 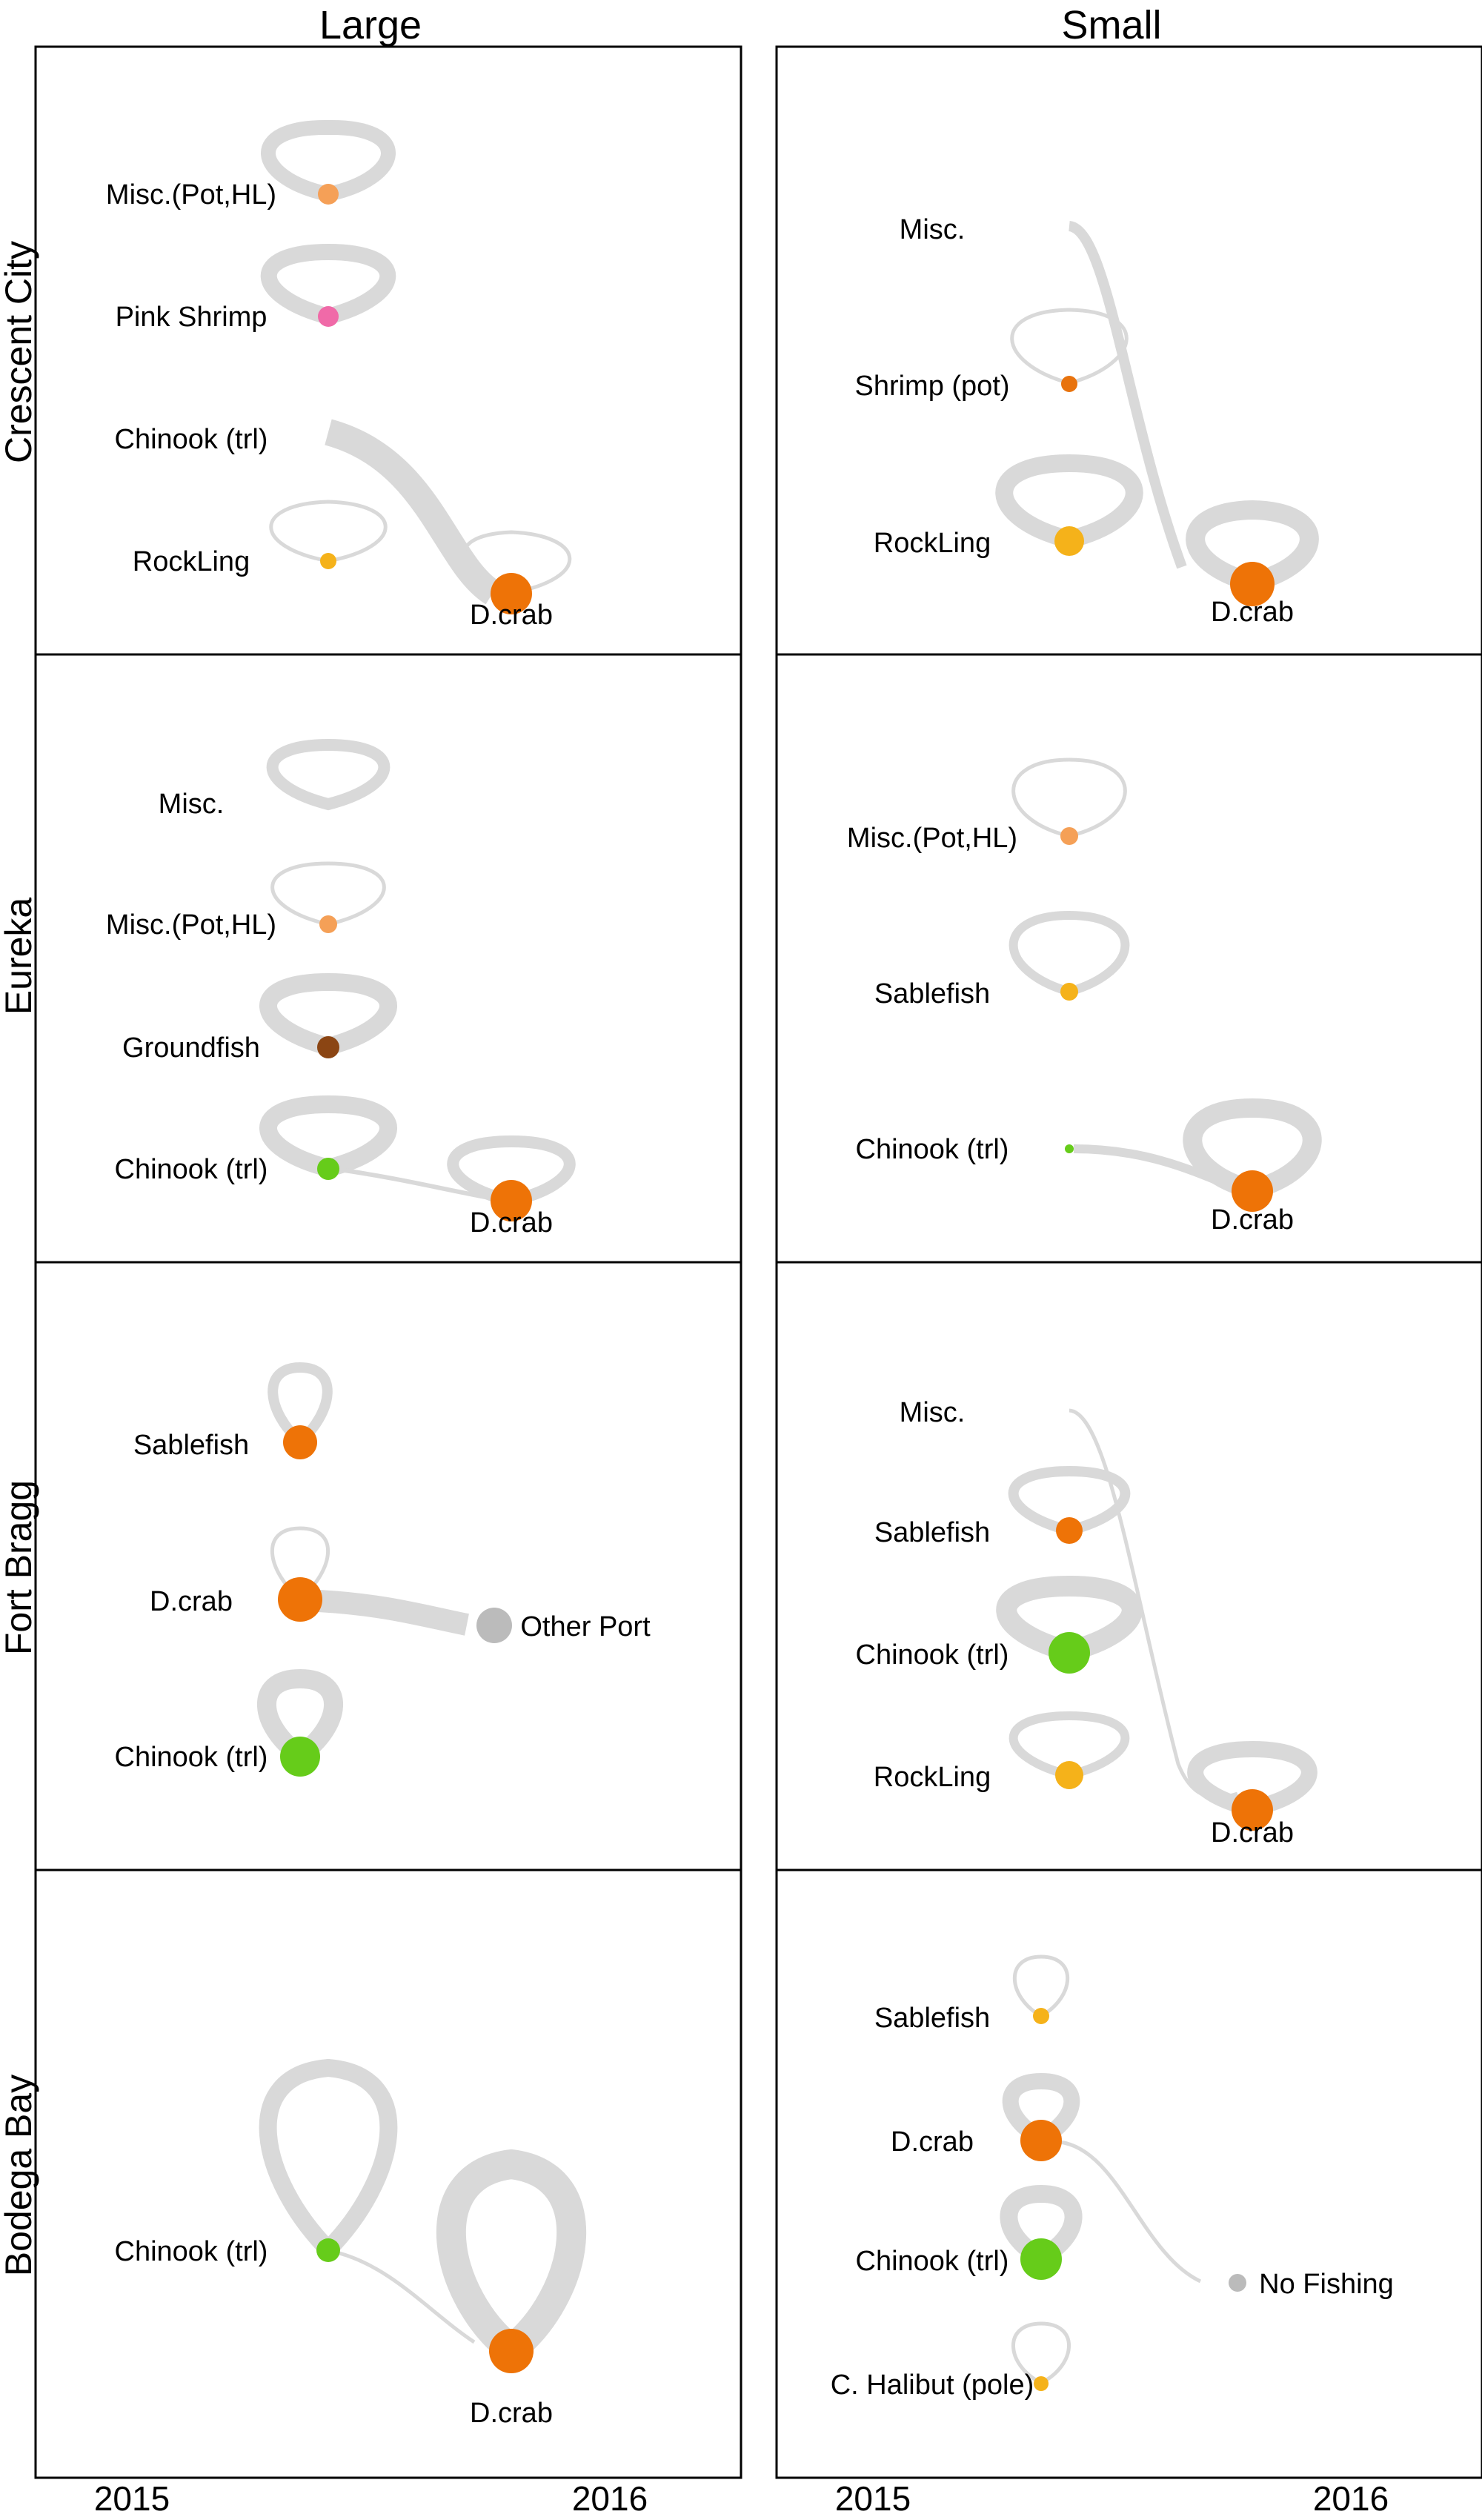 What do you see at coordinates (585, 1627) in the screenshot?
I see `label-other-port: Other Port` at bounding box center [585, 1627].